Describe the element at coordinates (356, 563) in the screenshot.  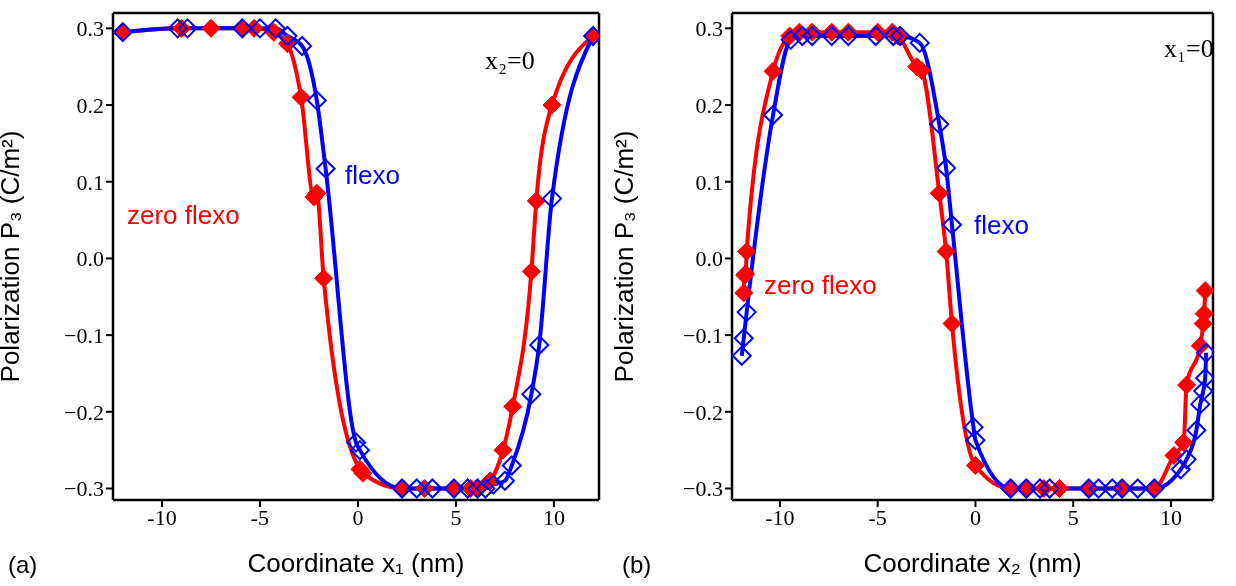
I see `x-axis-title: Coordinate x₁ (nm)` at that location.